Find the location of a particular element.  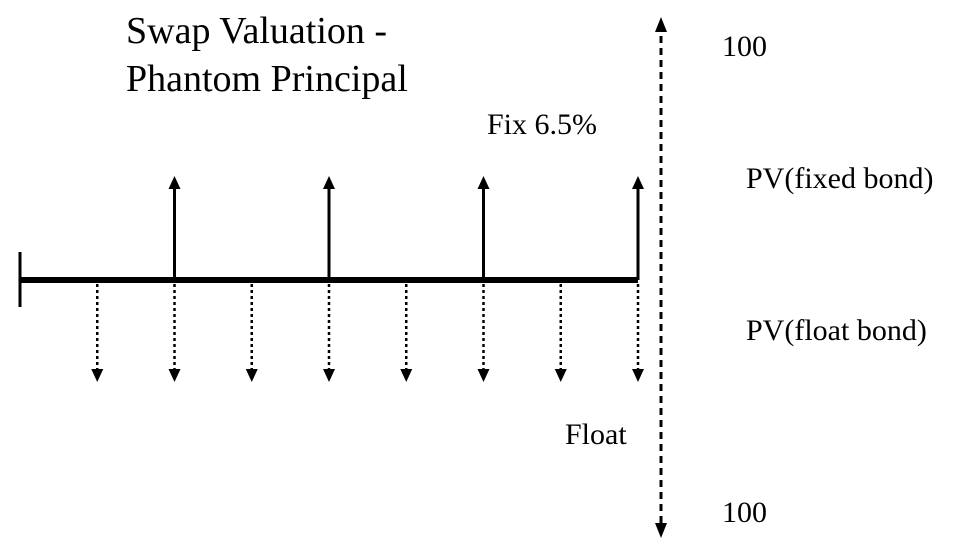

title-line-2: Phantom Principal is located at coordinates (267, 79).